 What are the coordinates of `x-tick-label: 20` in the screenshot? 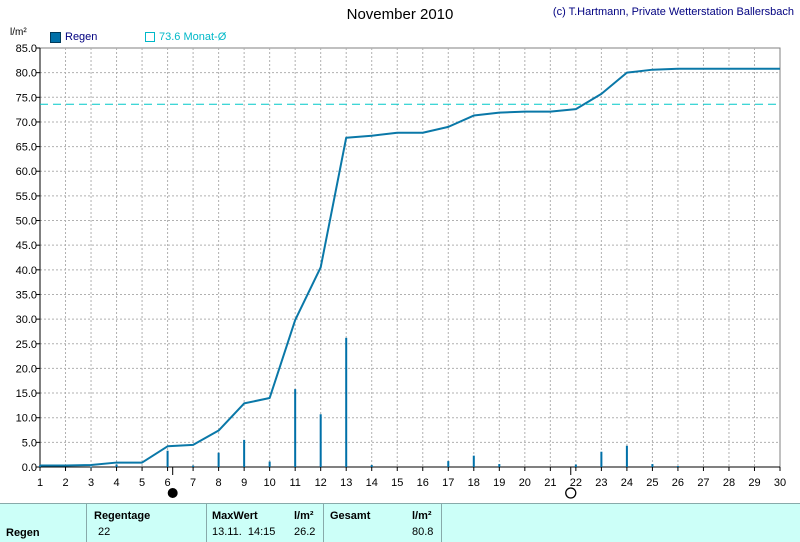 It's located at (525, 483).